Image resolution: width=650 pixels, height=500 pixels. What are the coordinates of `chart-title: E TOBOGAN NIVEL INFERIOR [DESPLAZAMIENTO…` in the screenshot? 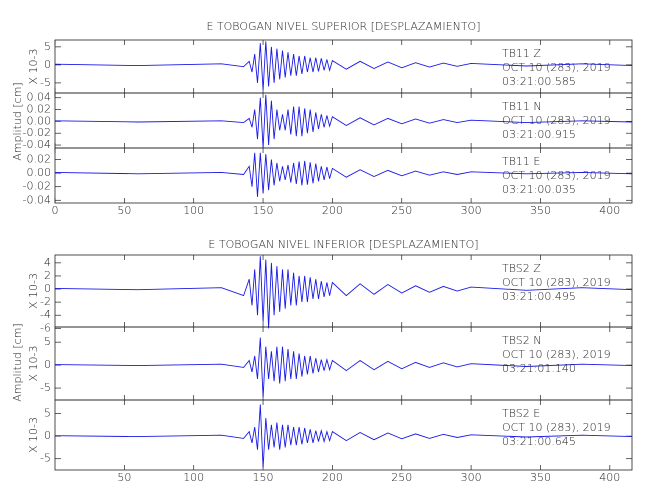 It's located at (343, 244).